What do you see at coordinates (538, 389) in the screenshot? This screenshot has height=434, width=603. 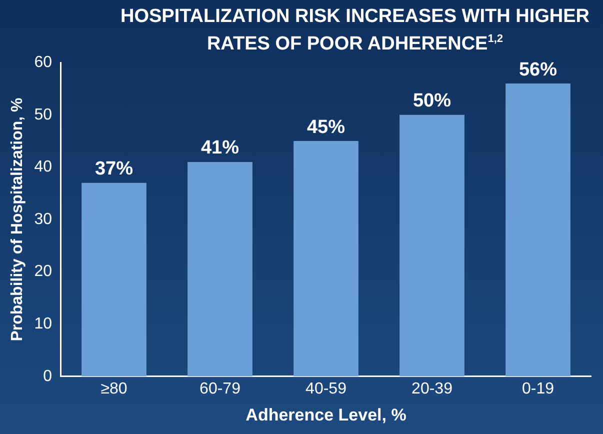 I see `x-tick-label: 0-19` at bounding box center [538, 389].